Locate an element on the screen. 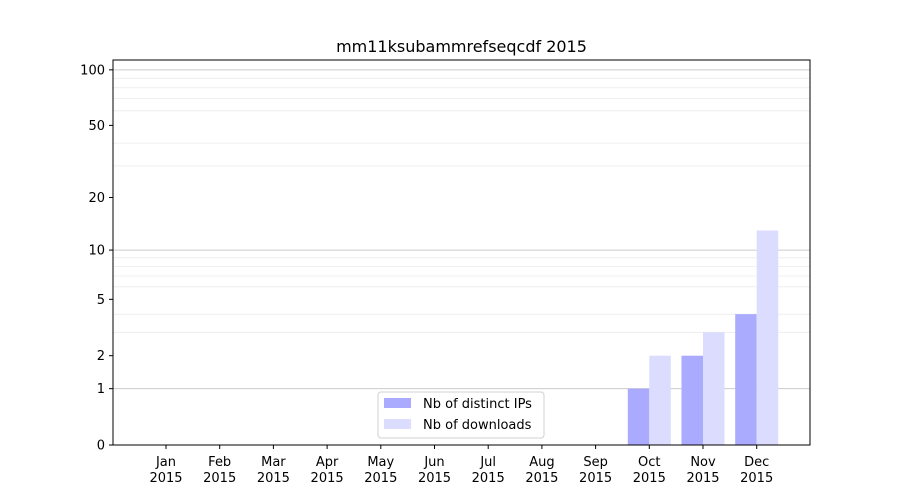  y-tick-label: 2 is located at coordinates (101, 356).